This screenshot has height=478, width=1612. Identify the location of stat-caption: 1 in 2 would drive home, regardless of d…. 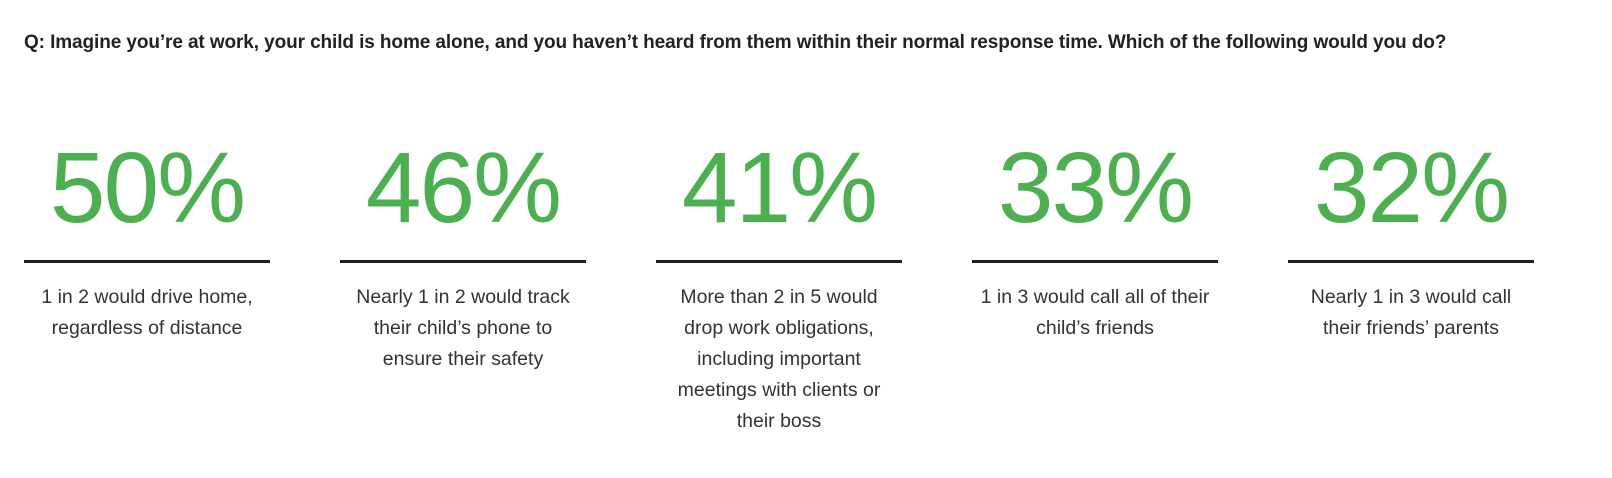
(147, 312).